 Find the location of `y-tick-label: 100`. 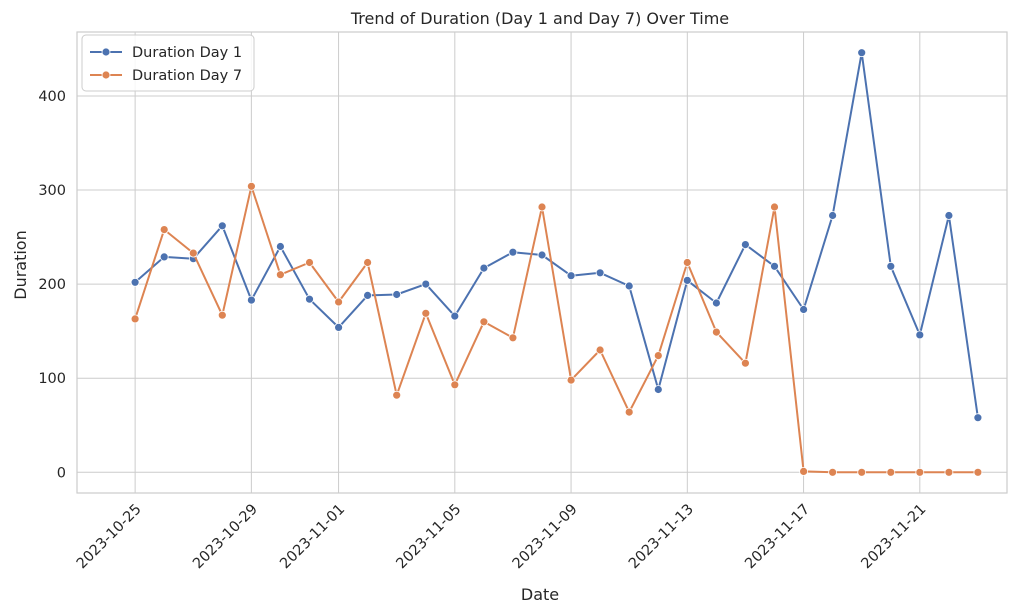

y-tick-label: 100 is located at coordinates (52, 379).